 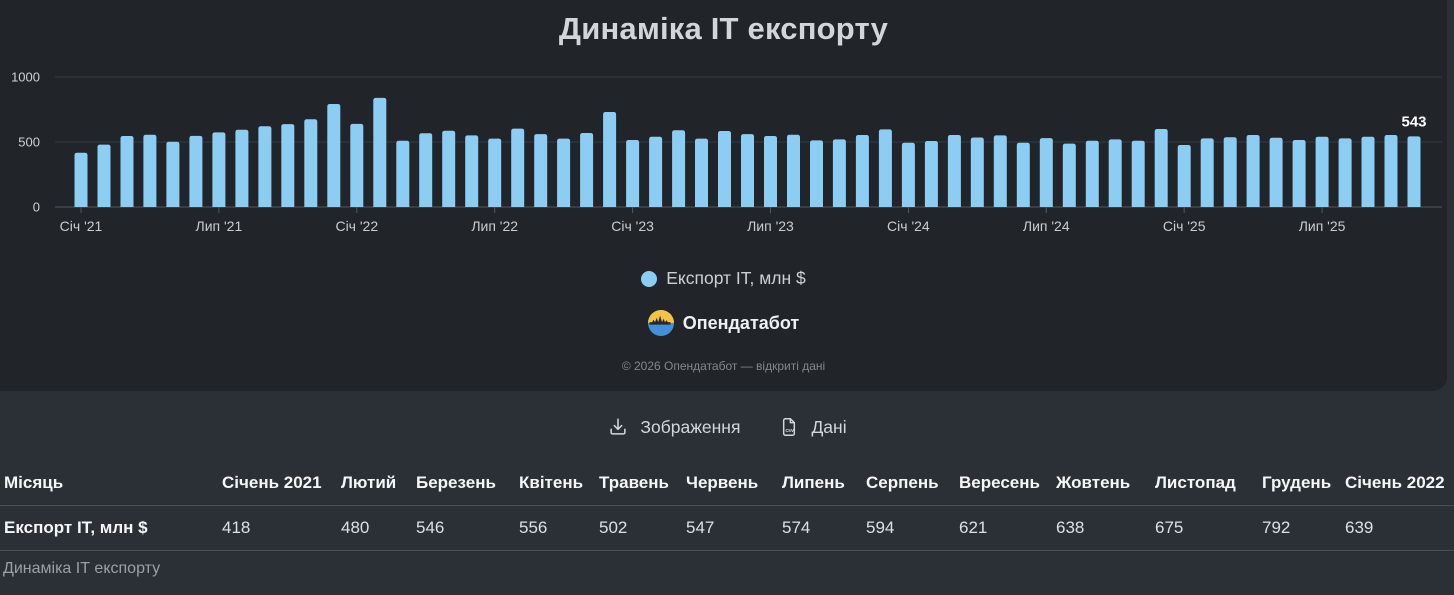 What do you see at coordinates (555, 484) in the screenshot?
I see `column-header: Квітень` at bounding box center [555, 484].